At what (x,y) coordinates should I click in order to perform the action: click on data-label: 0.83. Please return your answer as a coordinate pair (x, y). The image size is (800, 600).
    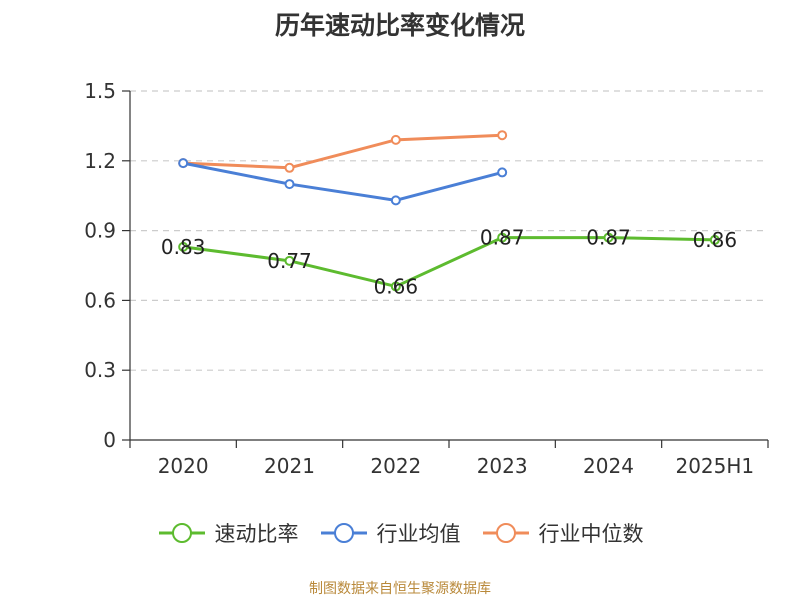
    Looking at the image, I should click on (183, 247).